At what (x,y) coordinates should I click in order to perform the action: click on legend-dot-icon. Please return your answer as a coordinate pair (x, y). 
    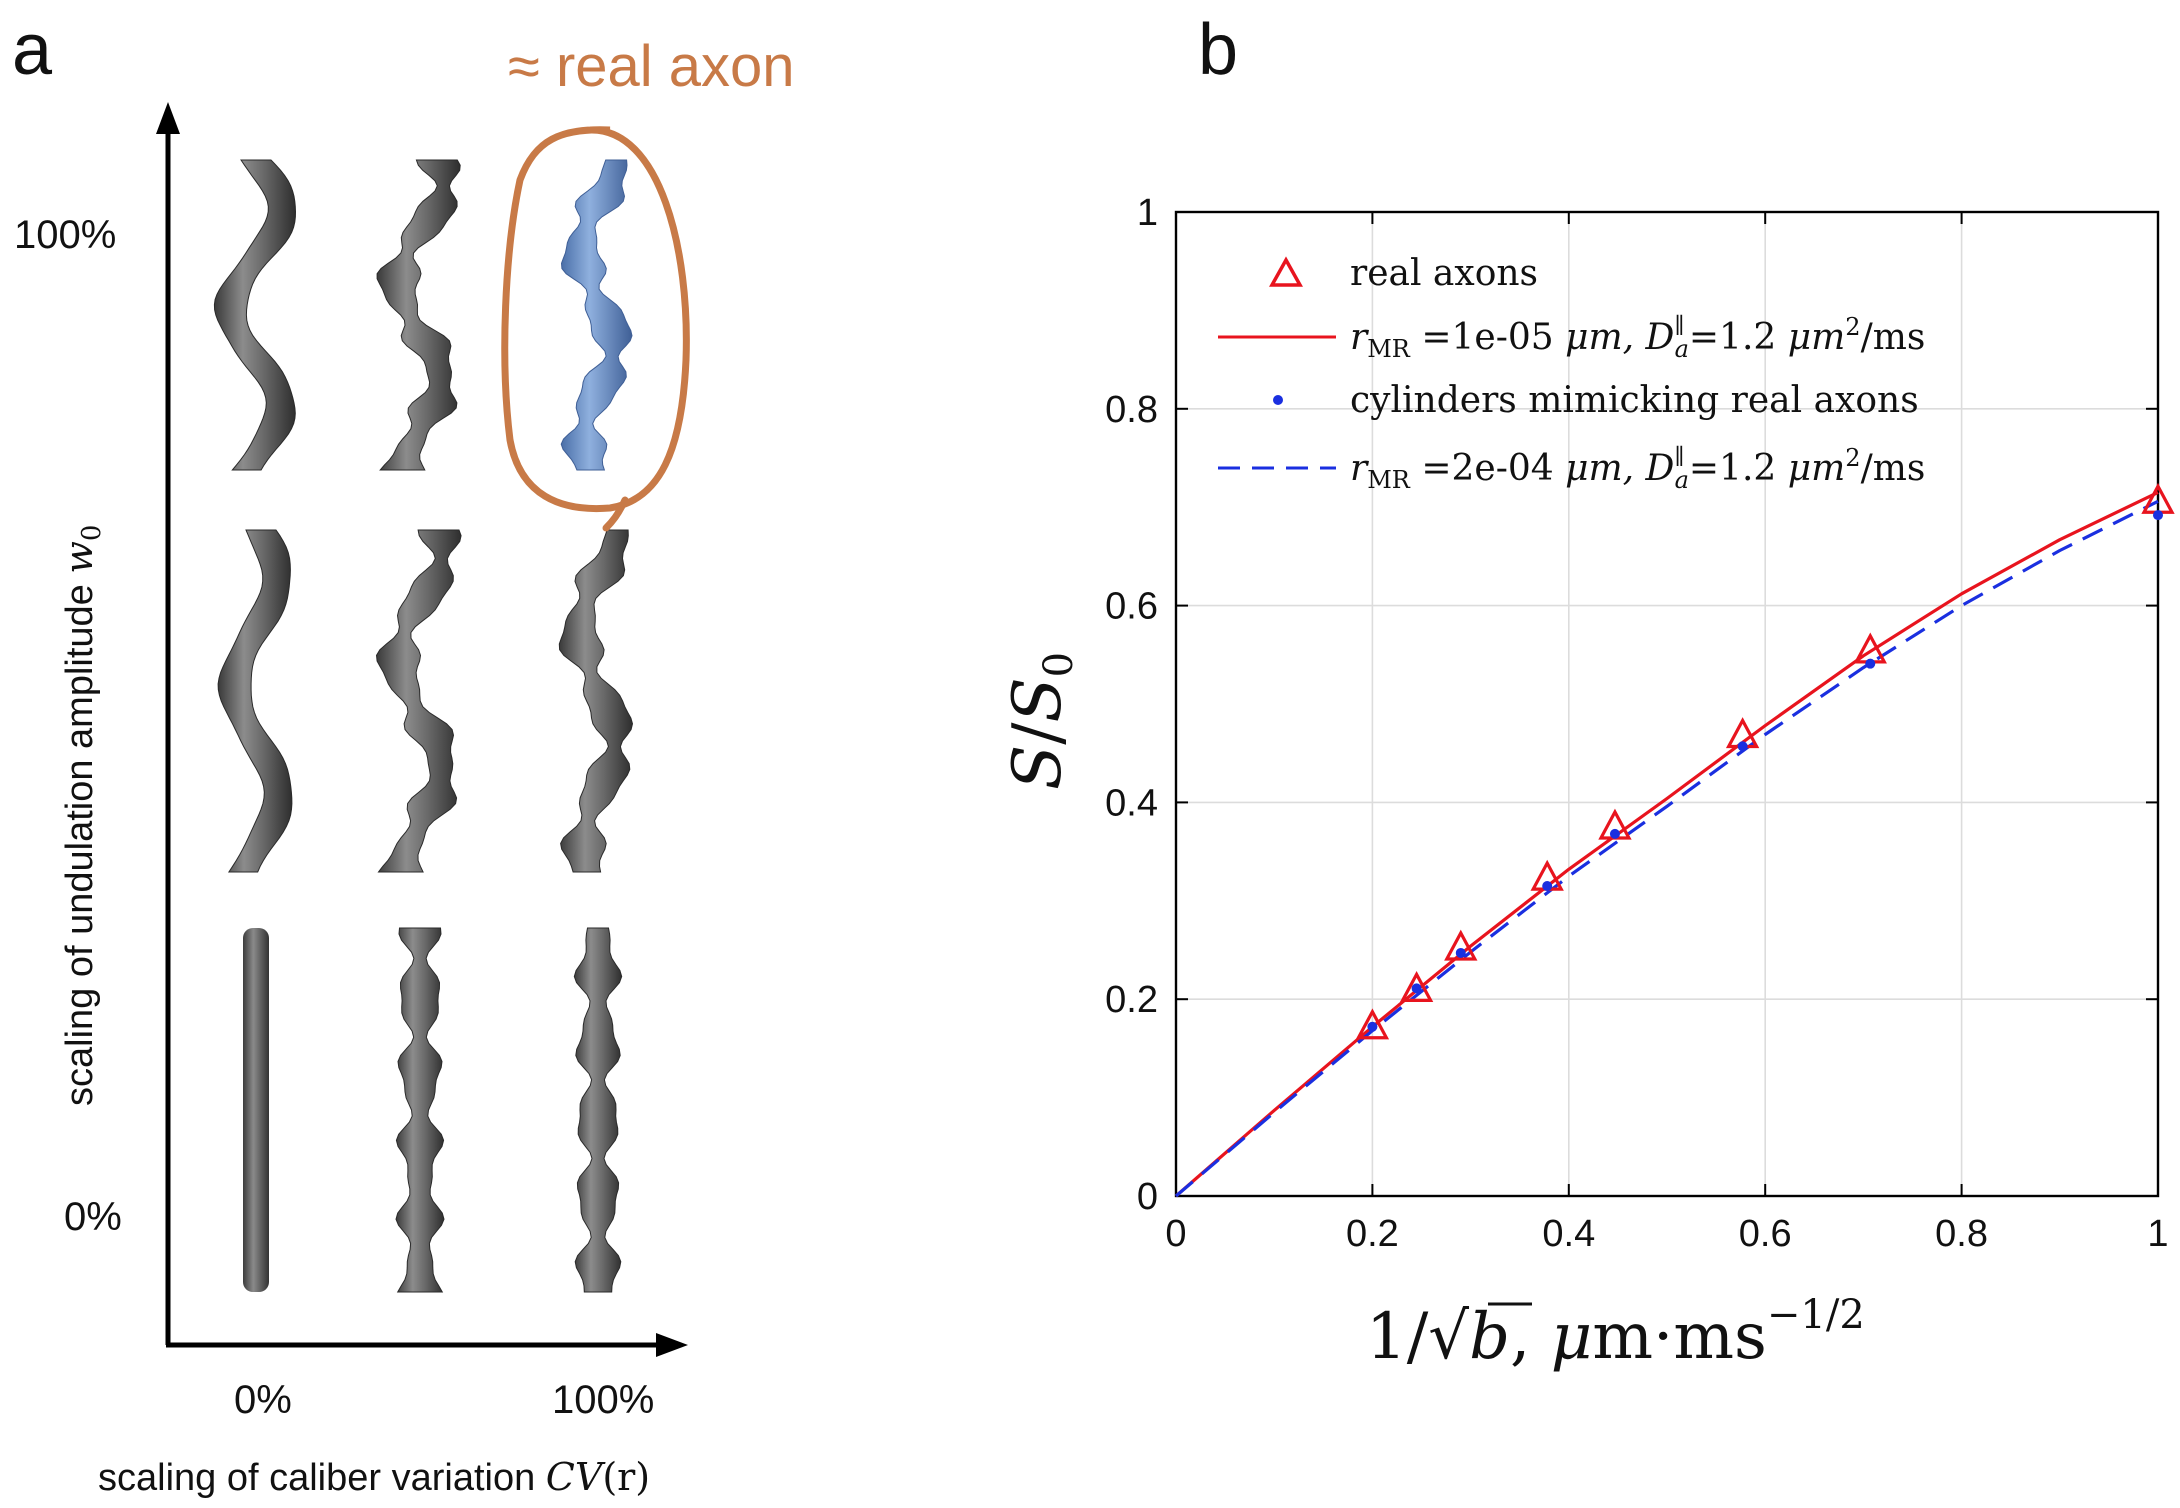
    Looking at the image, I should click on (1278, 400).